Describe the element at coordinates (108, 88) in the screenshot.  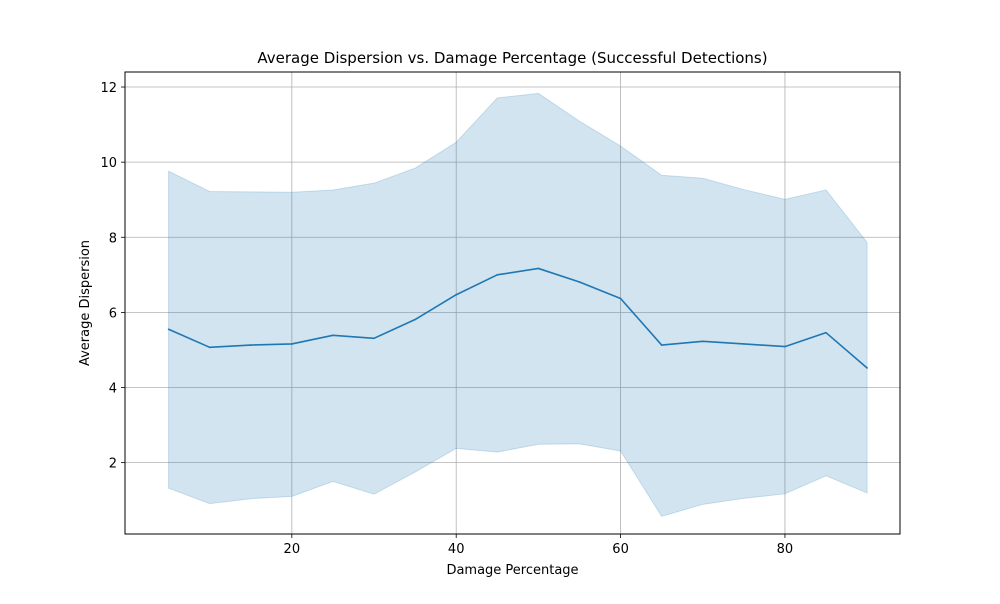
I see `y-tick-label: 12` at that location.